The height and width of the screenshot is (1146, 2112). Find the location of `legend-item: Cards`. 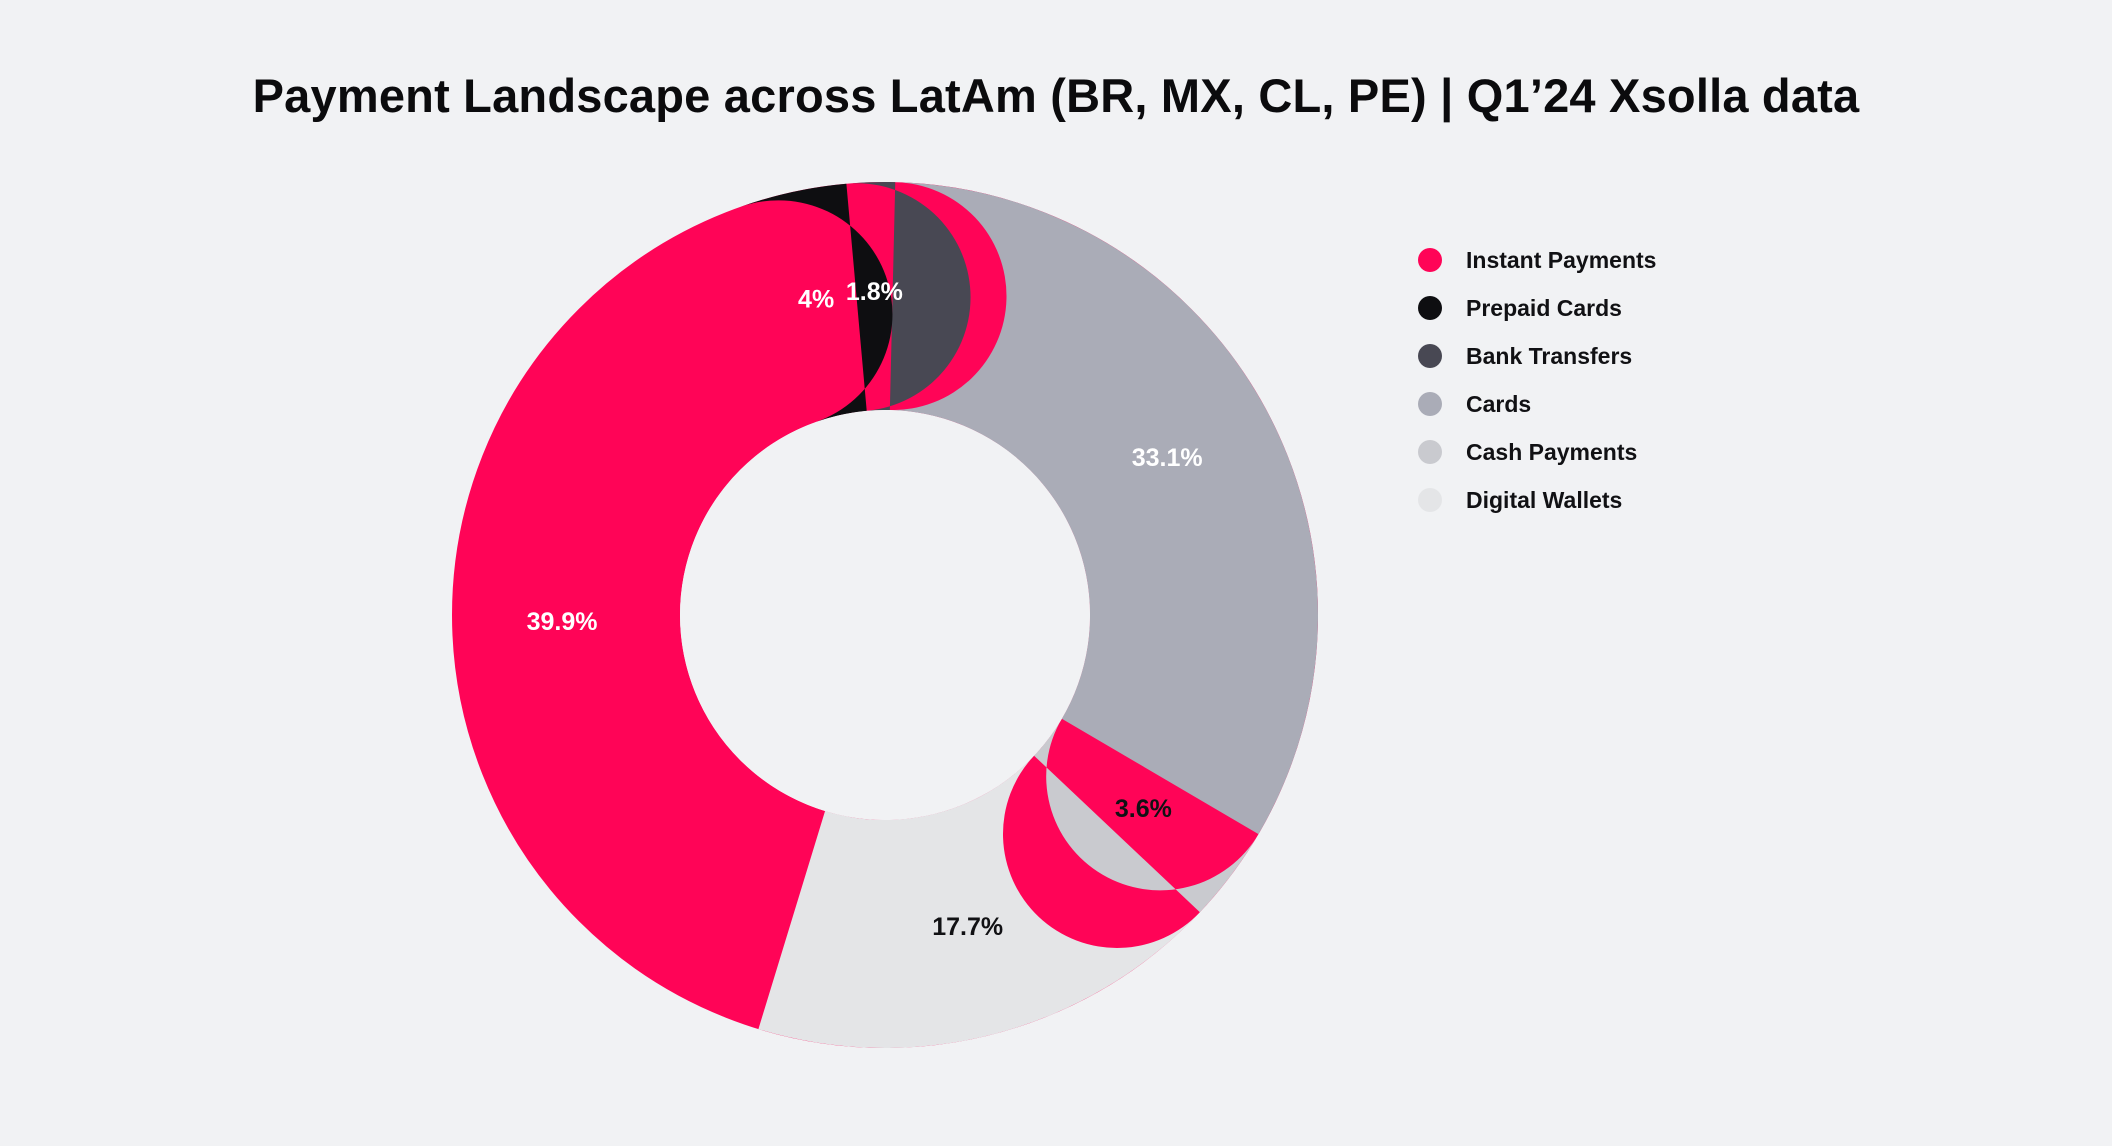

legend-item: Cards is located at coordinates (1537, 404).